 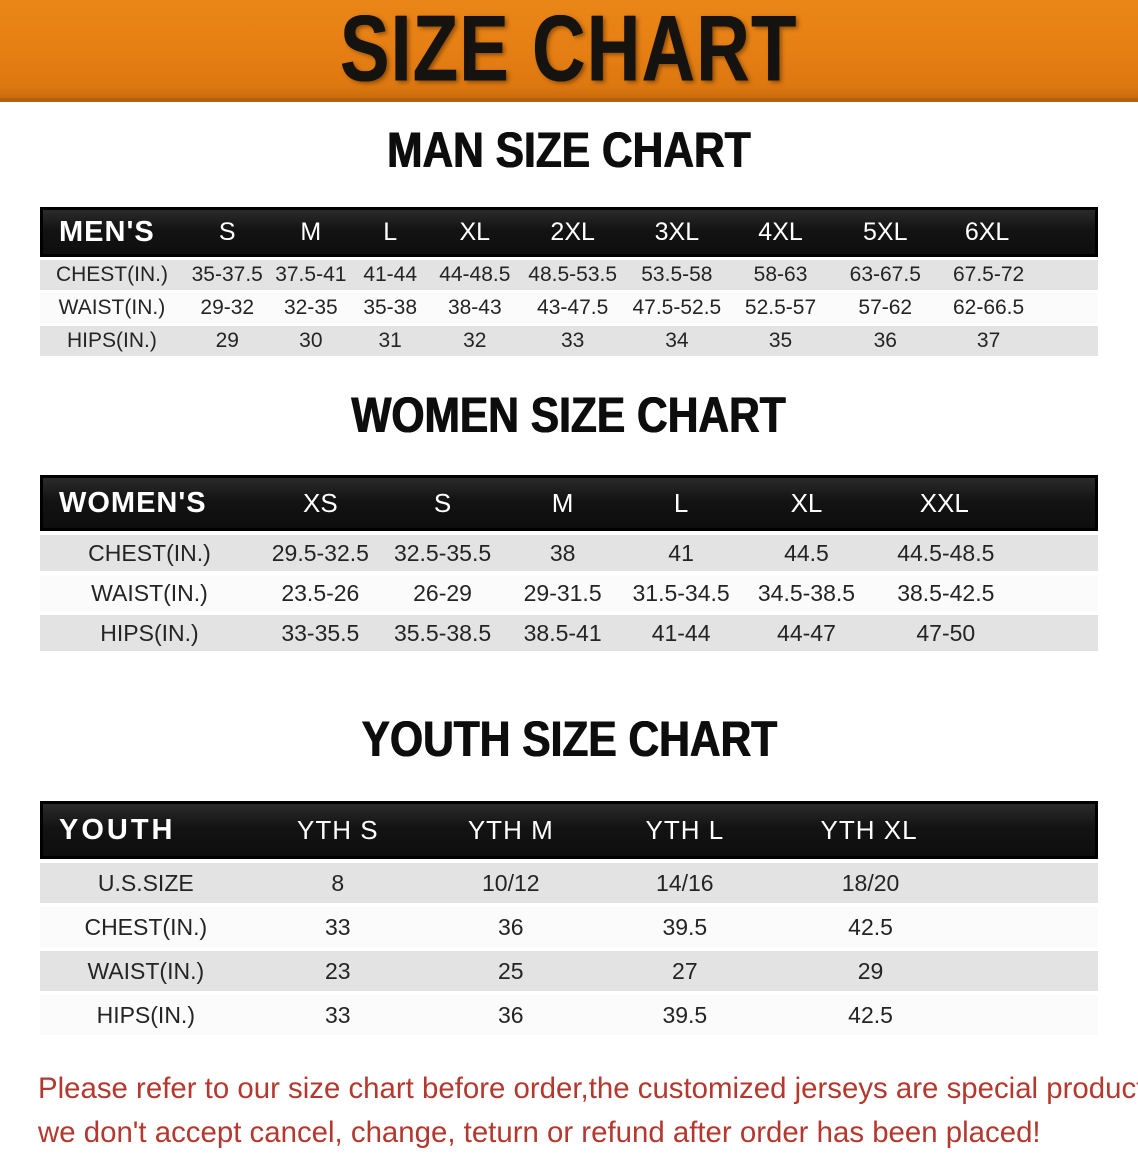 I want to click on cell: 52.5-57, so click(x=780, y=308).